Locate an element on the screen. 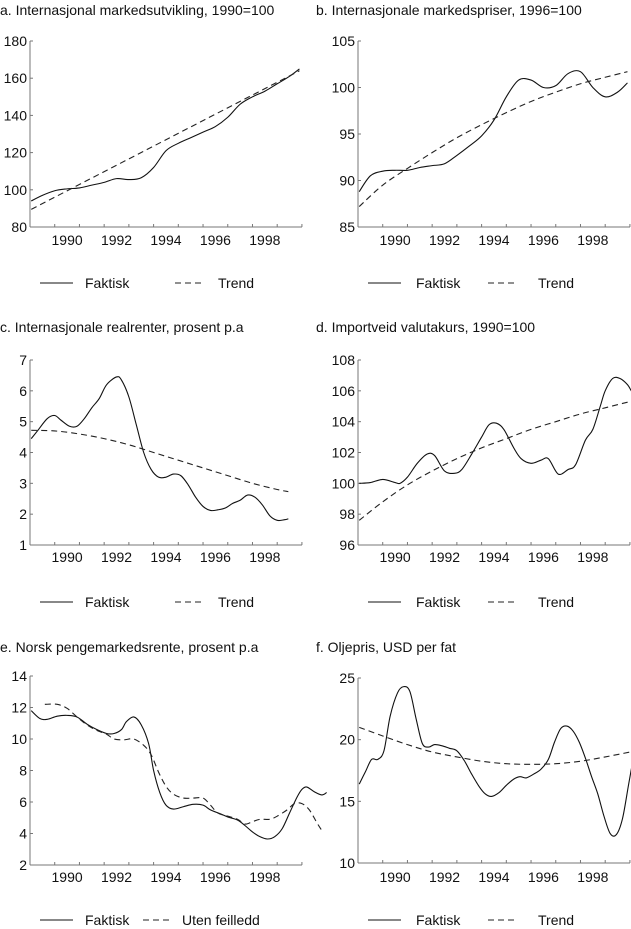  y-tick-label: 3 is located at coordinates (23, 483).